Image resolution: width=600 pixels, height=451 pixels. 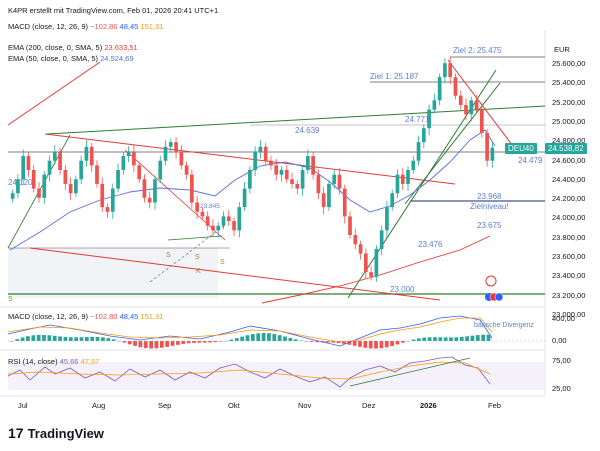 What do you see at coordinates (563, 318) in the screenshot?
I see `macd-axis-top: 400,00` at bounding box center [563, 318].